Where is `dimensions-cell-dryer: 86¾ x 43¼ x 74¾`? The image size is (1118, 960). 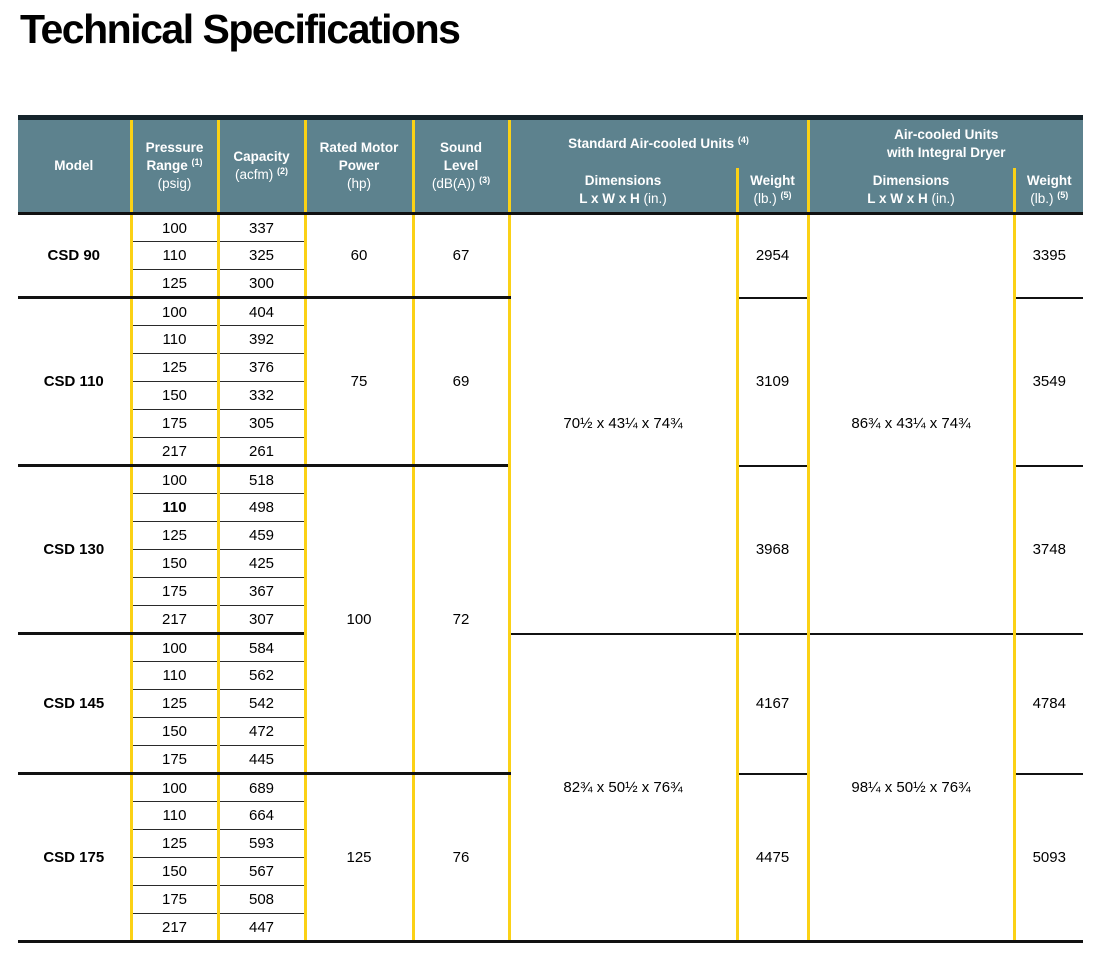 dimensions-cell-dryer: 86¾ x 43¼ x 74¾ is located at coordinates (911, 424).